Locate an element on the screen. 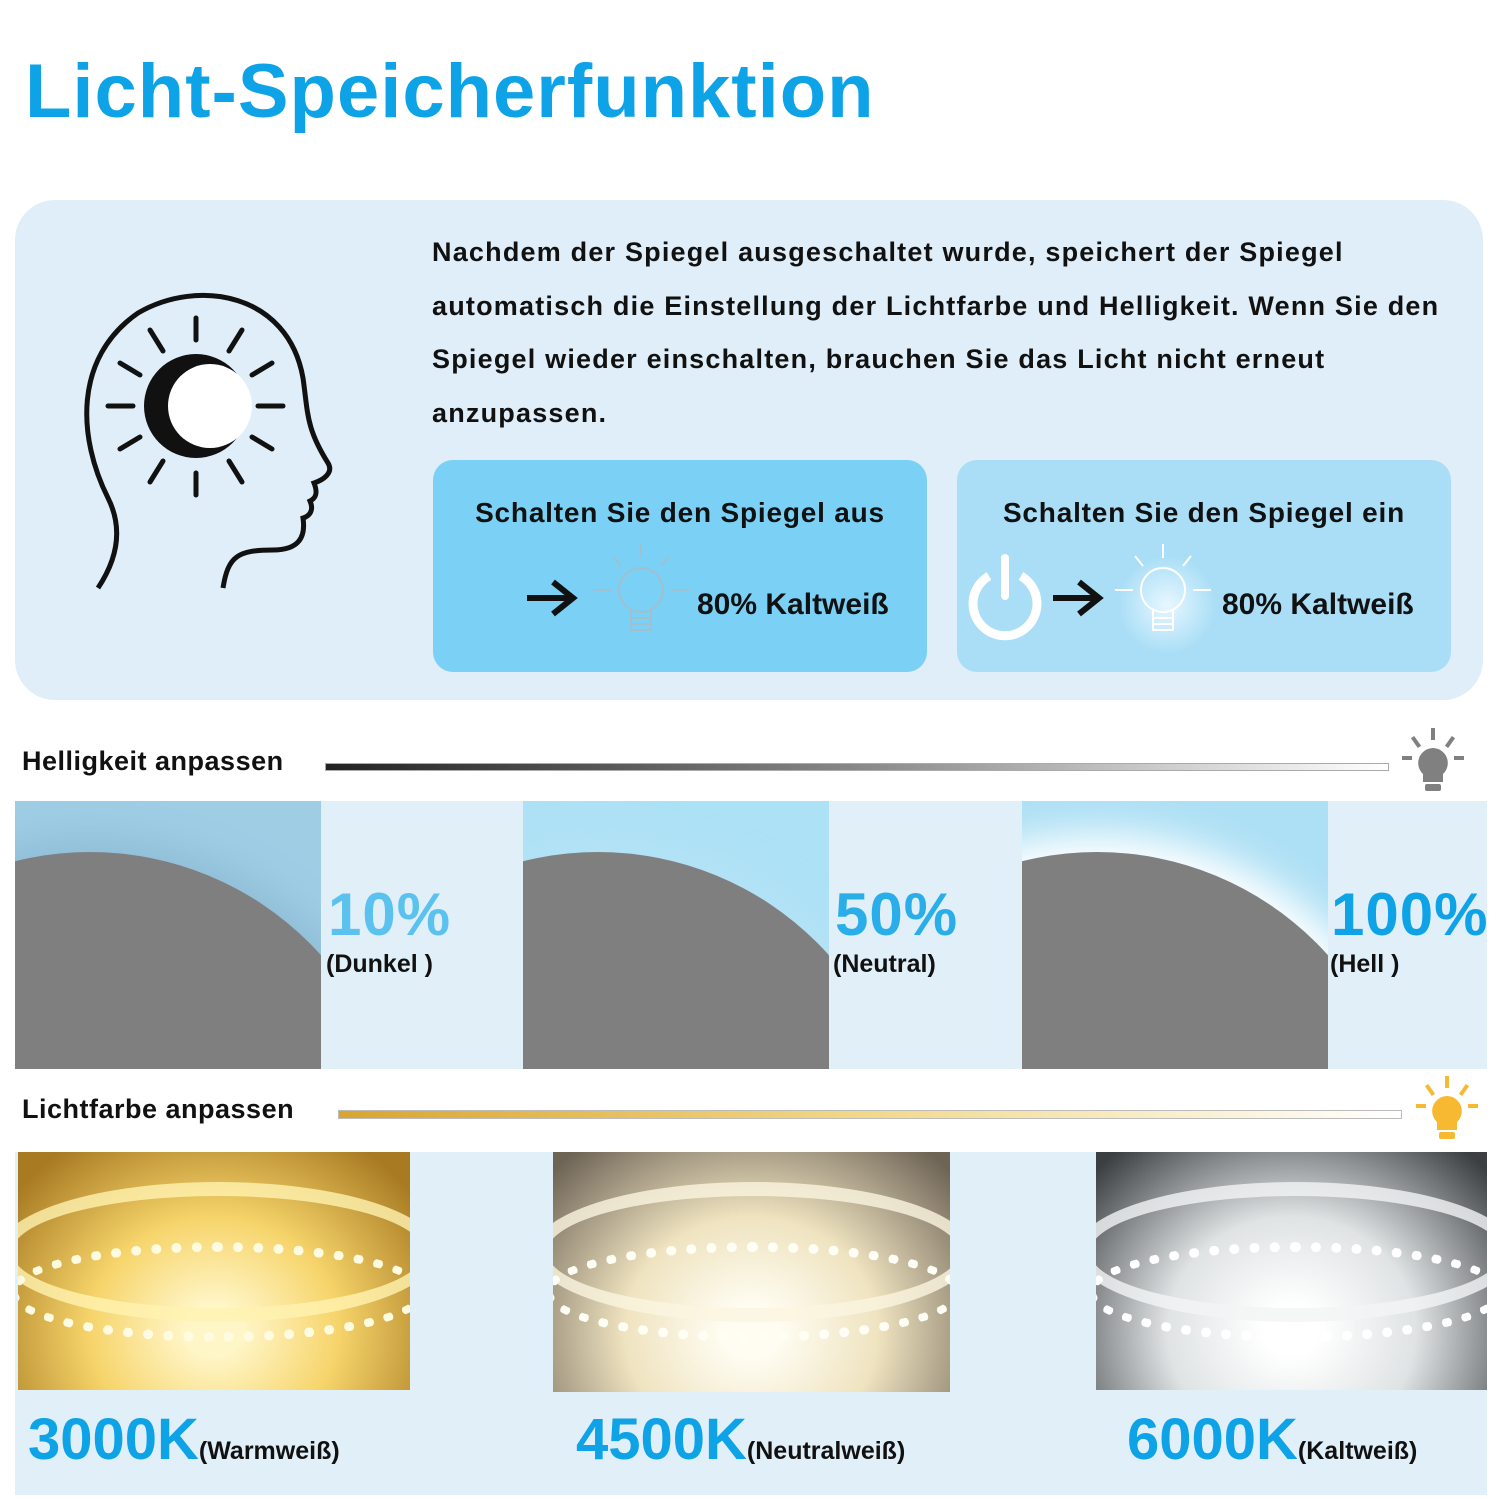 The image size is (1500, 1500). mirror-on-value: 80% Kaltweiß is located at coordinates (1318, 604).